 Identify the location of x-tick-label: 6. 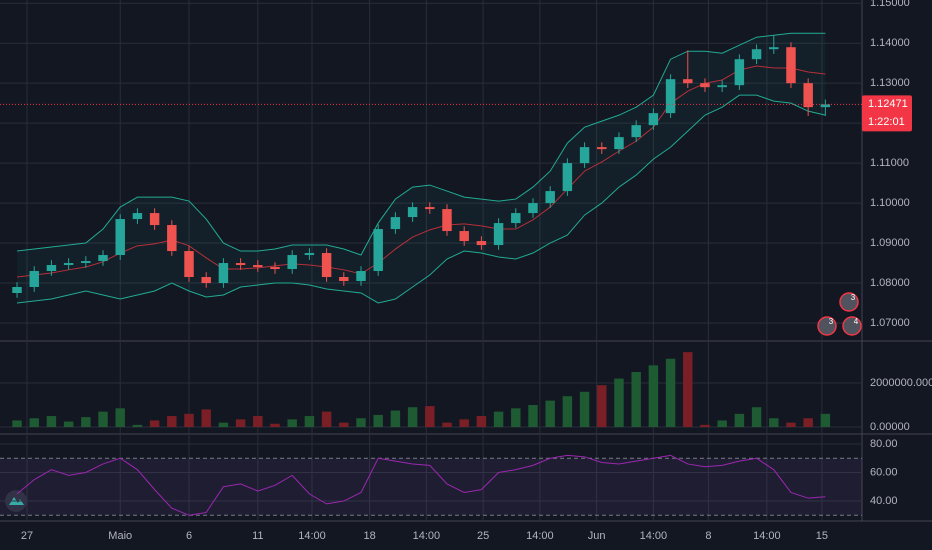
(189, 536).